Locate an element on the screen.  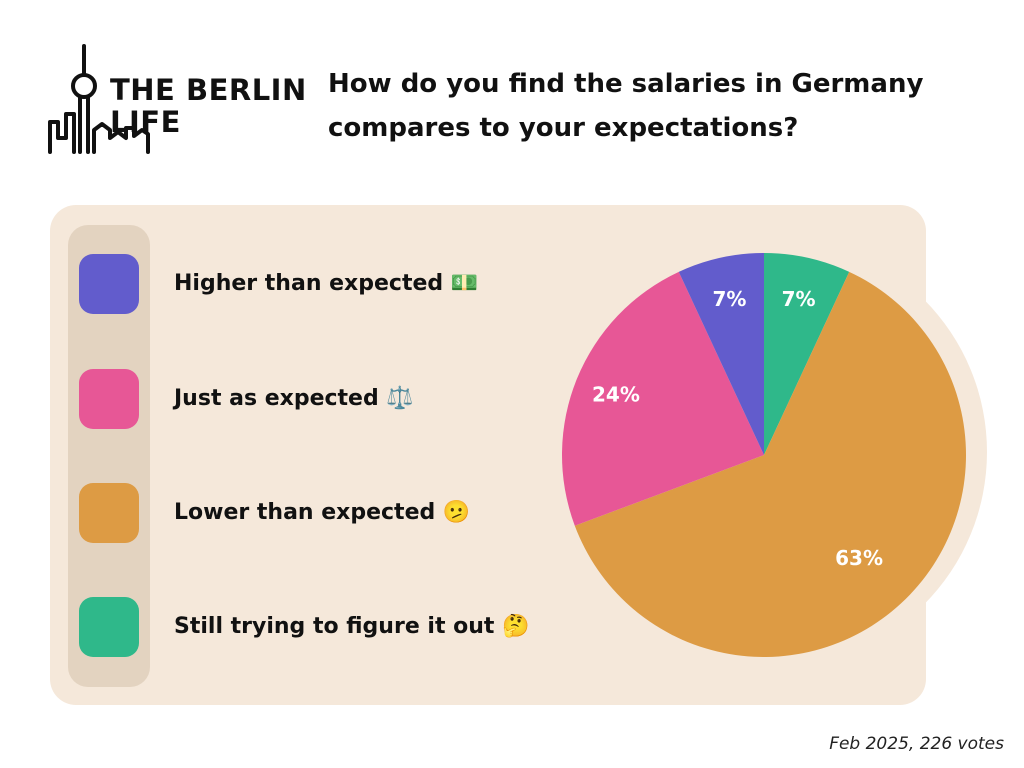
tv-tower-skyline-icon is located at coordinates (99, 99).